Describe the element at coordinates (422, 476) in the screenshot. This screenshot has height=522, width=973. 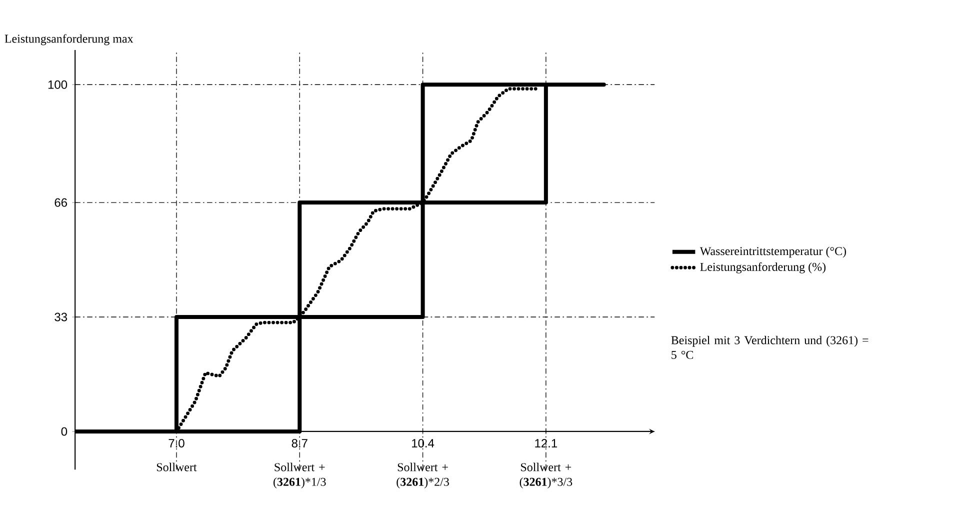
I see `annotation: Sollwert + (3261)*2/3` at that location.